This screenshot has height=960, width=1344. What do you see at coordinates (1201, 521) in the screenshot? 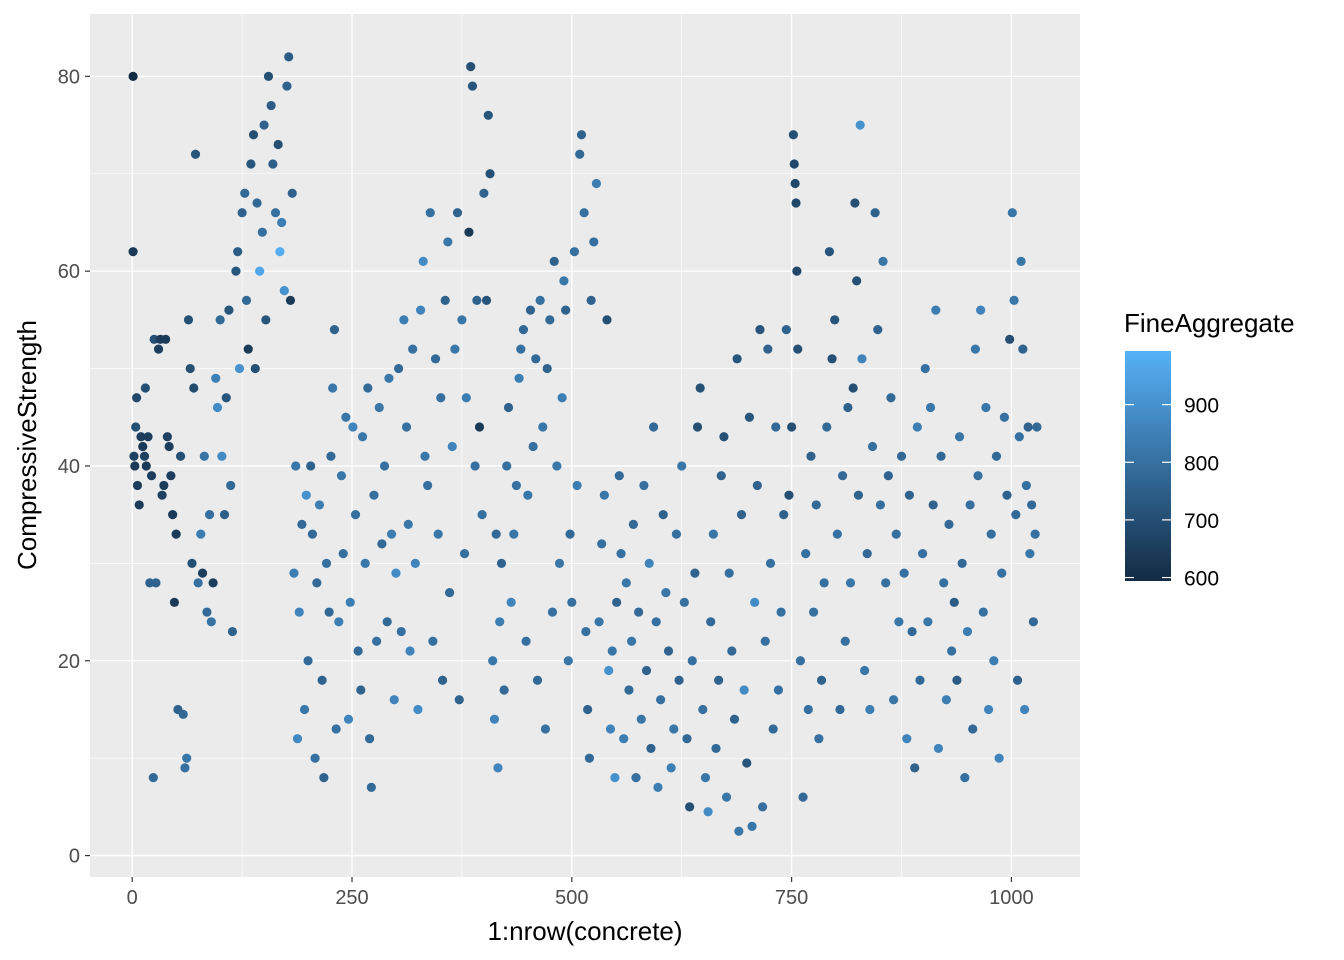
I see `legend-tick-label: 700` at bounding box center [1201, 521].